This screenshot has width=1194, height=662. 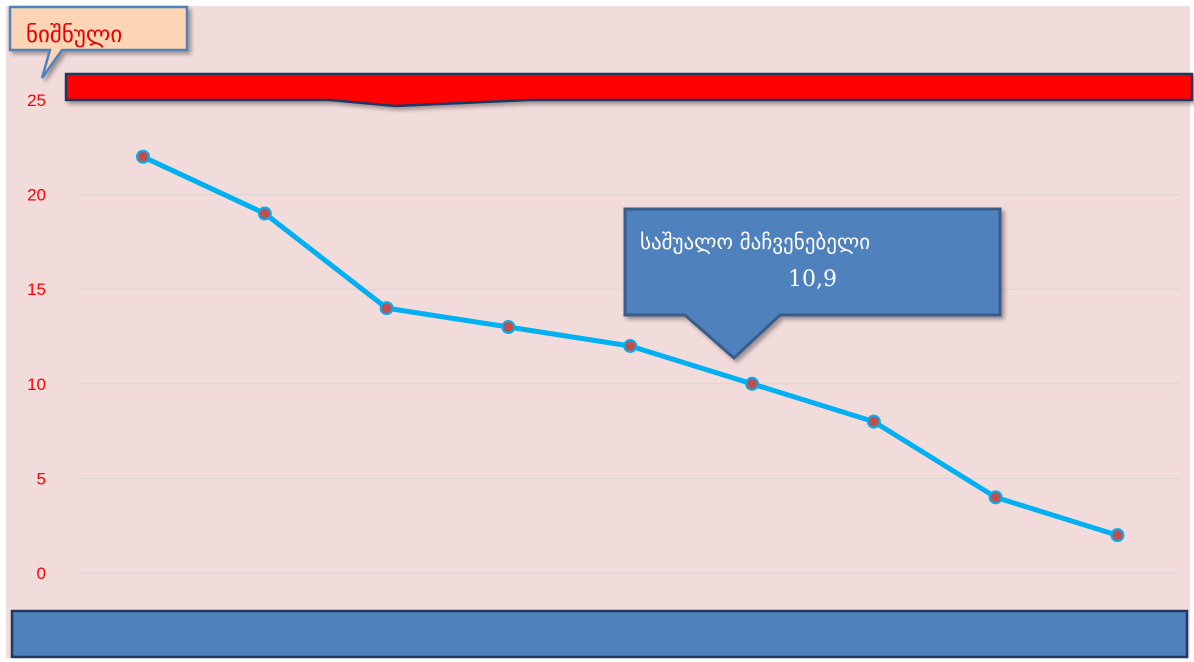 I want to click on badge-callout, so click(x=98, y=42).